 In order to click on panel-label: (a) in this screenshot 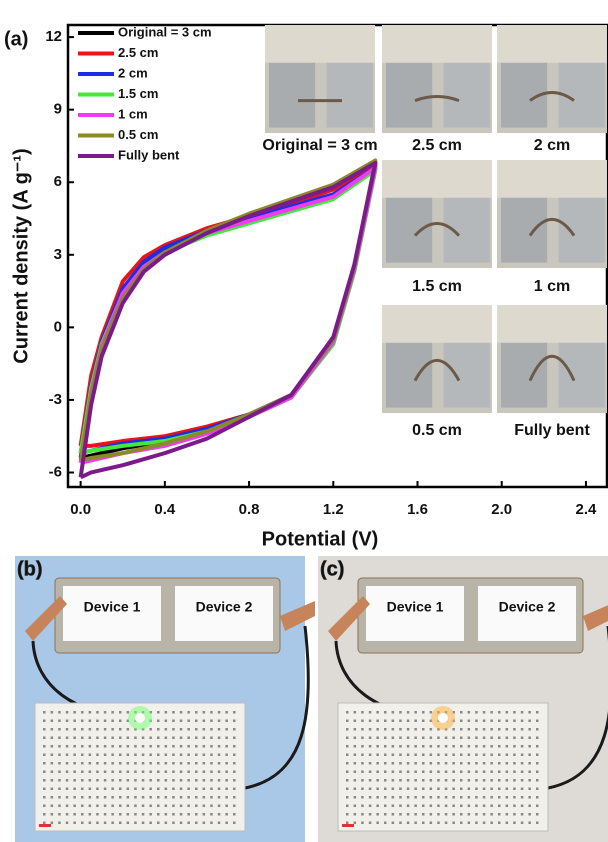, I will do `click(16, 39)`.